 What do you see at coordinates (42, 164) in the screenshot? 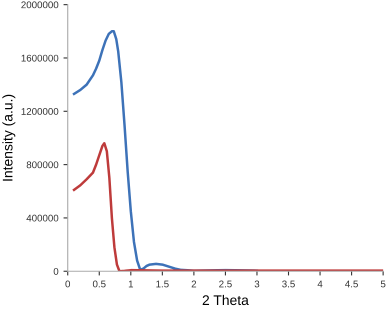
I see `y-tick-label: 800000` at bounding box center [42, 164].